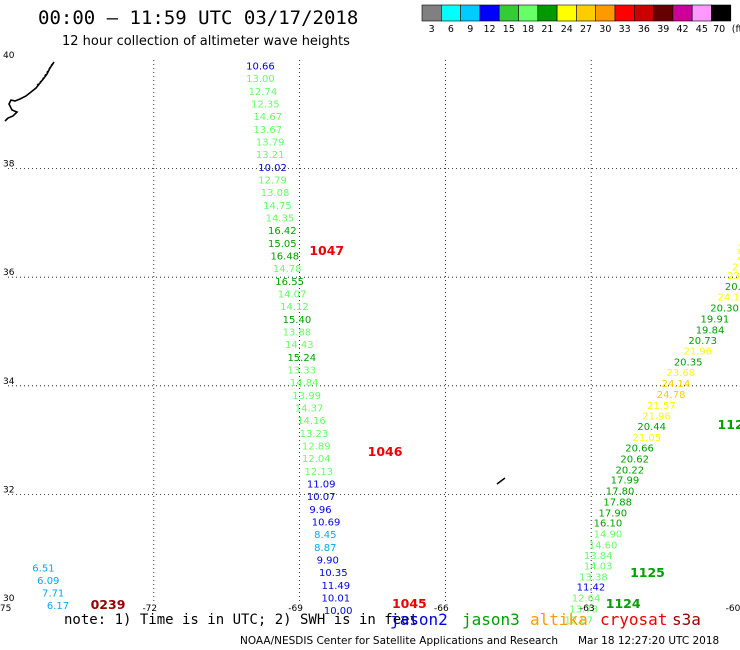 The height and width of the screenshot is (650, 740). I want to click on wave-height-label: 13.79, so click(270, 142).